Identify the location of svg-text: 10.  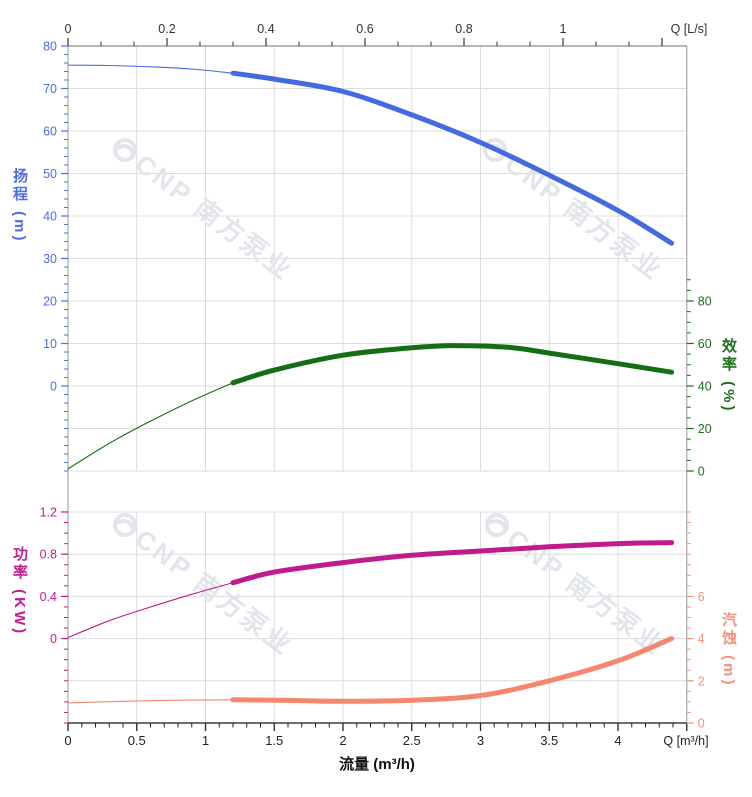
(50, 344).